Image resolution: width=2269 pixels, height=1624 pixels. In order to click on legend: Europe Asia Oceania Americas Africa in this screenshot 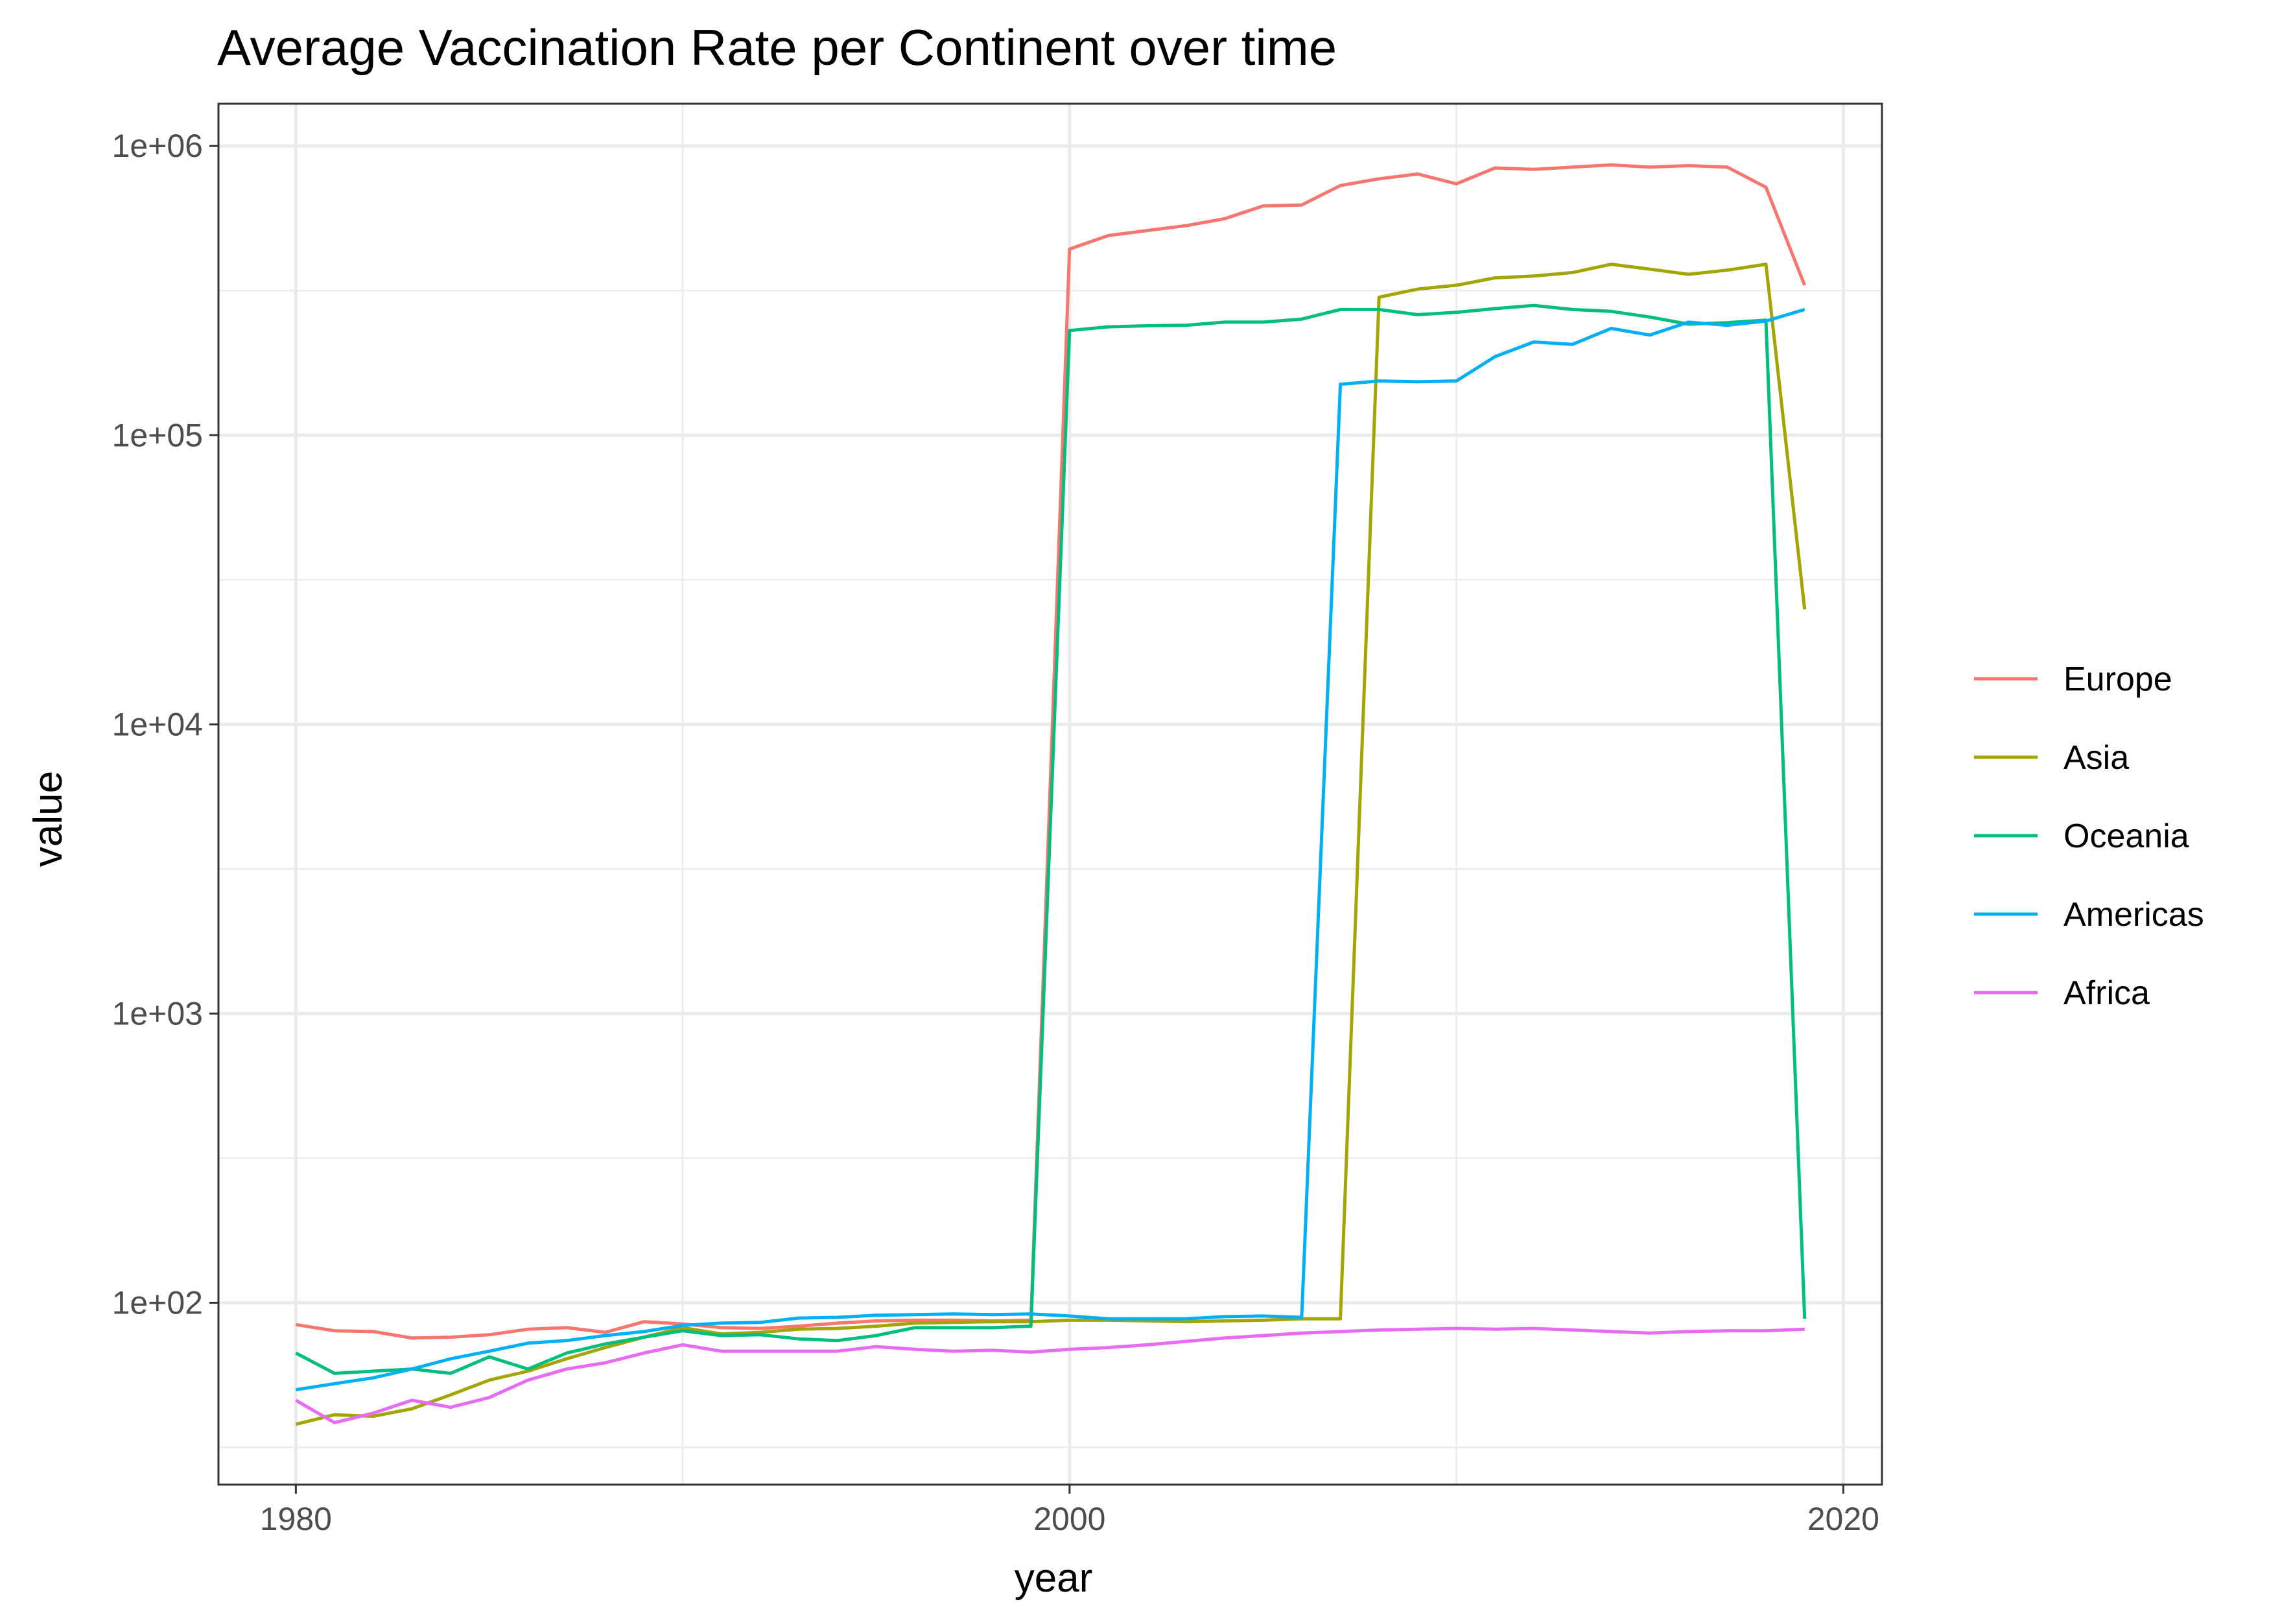, I will do `click(2089, 837)`.